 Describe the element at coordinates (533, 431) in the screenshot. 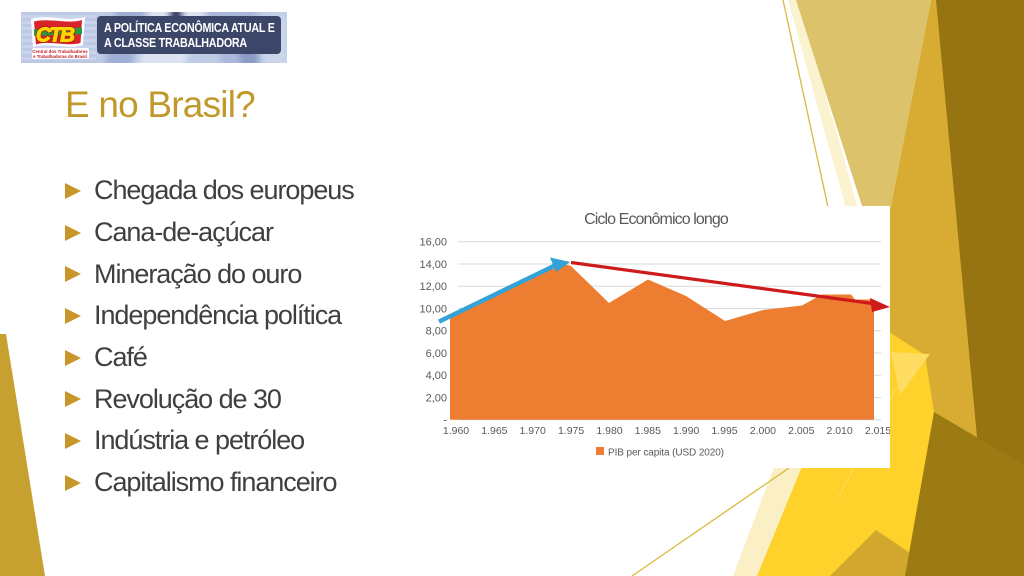

I see `svg-text: 1.970` at that location.